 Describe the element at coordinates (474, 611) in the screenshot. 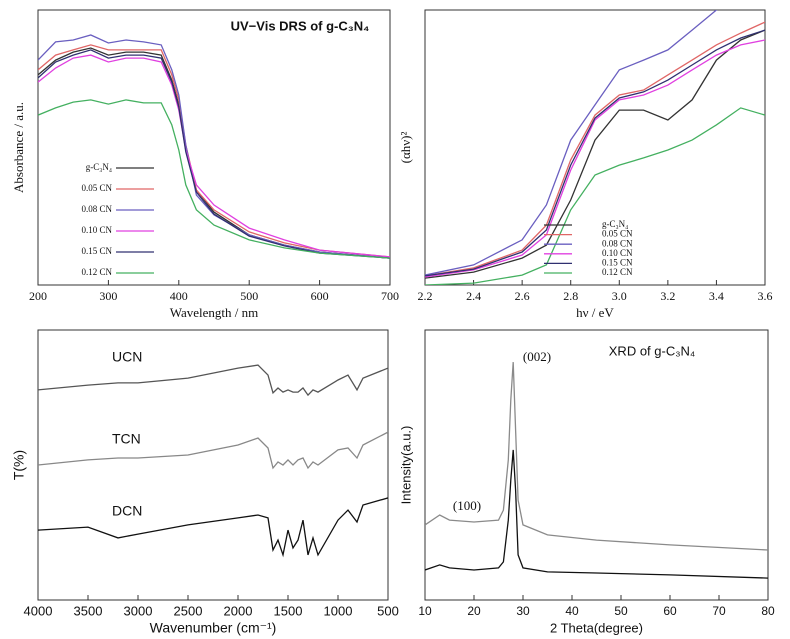

I see `x-tick-label: 20` at that location.